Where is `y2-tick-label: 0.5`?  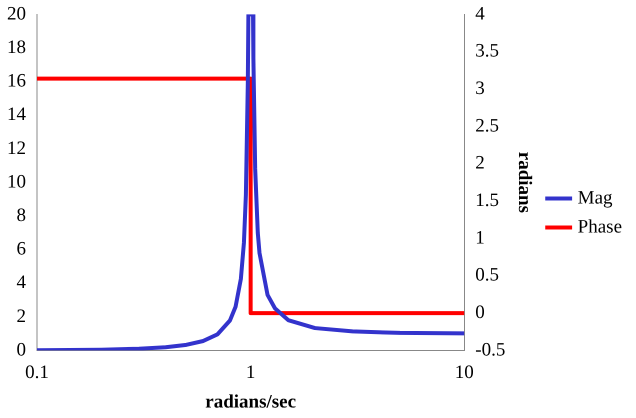 y2-tick-label: 0.5 is located at coordinates (487, 275).